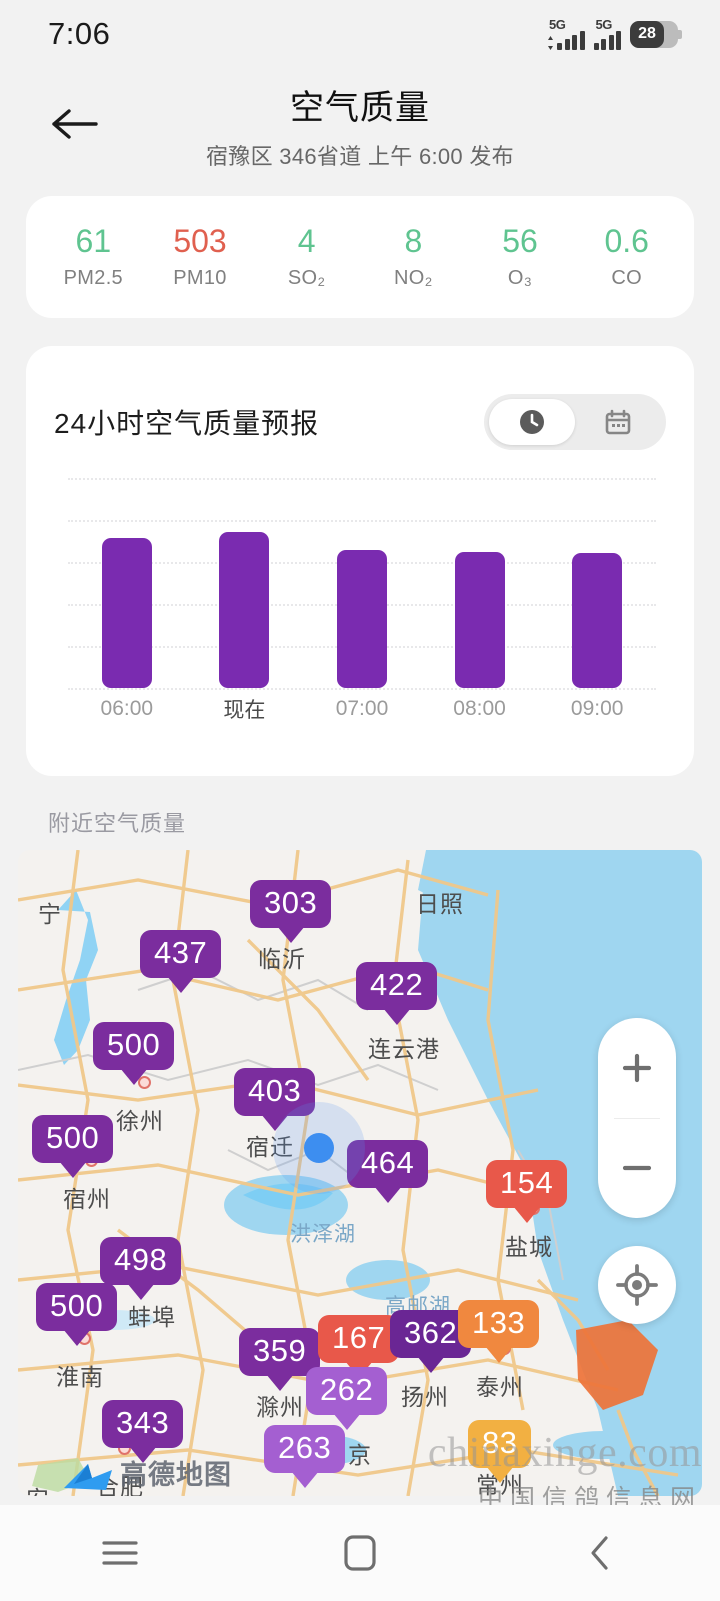  Describe the element at coordinates (141, 1269) in the screenshot. I see `map-aqi-marker: 498` at that location.